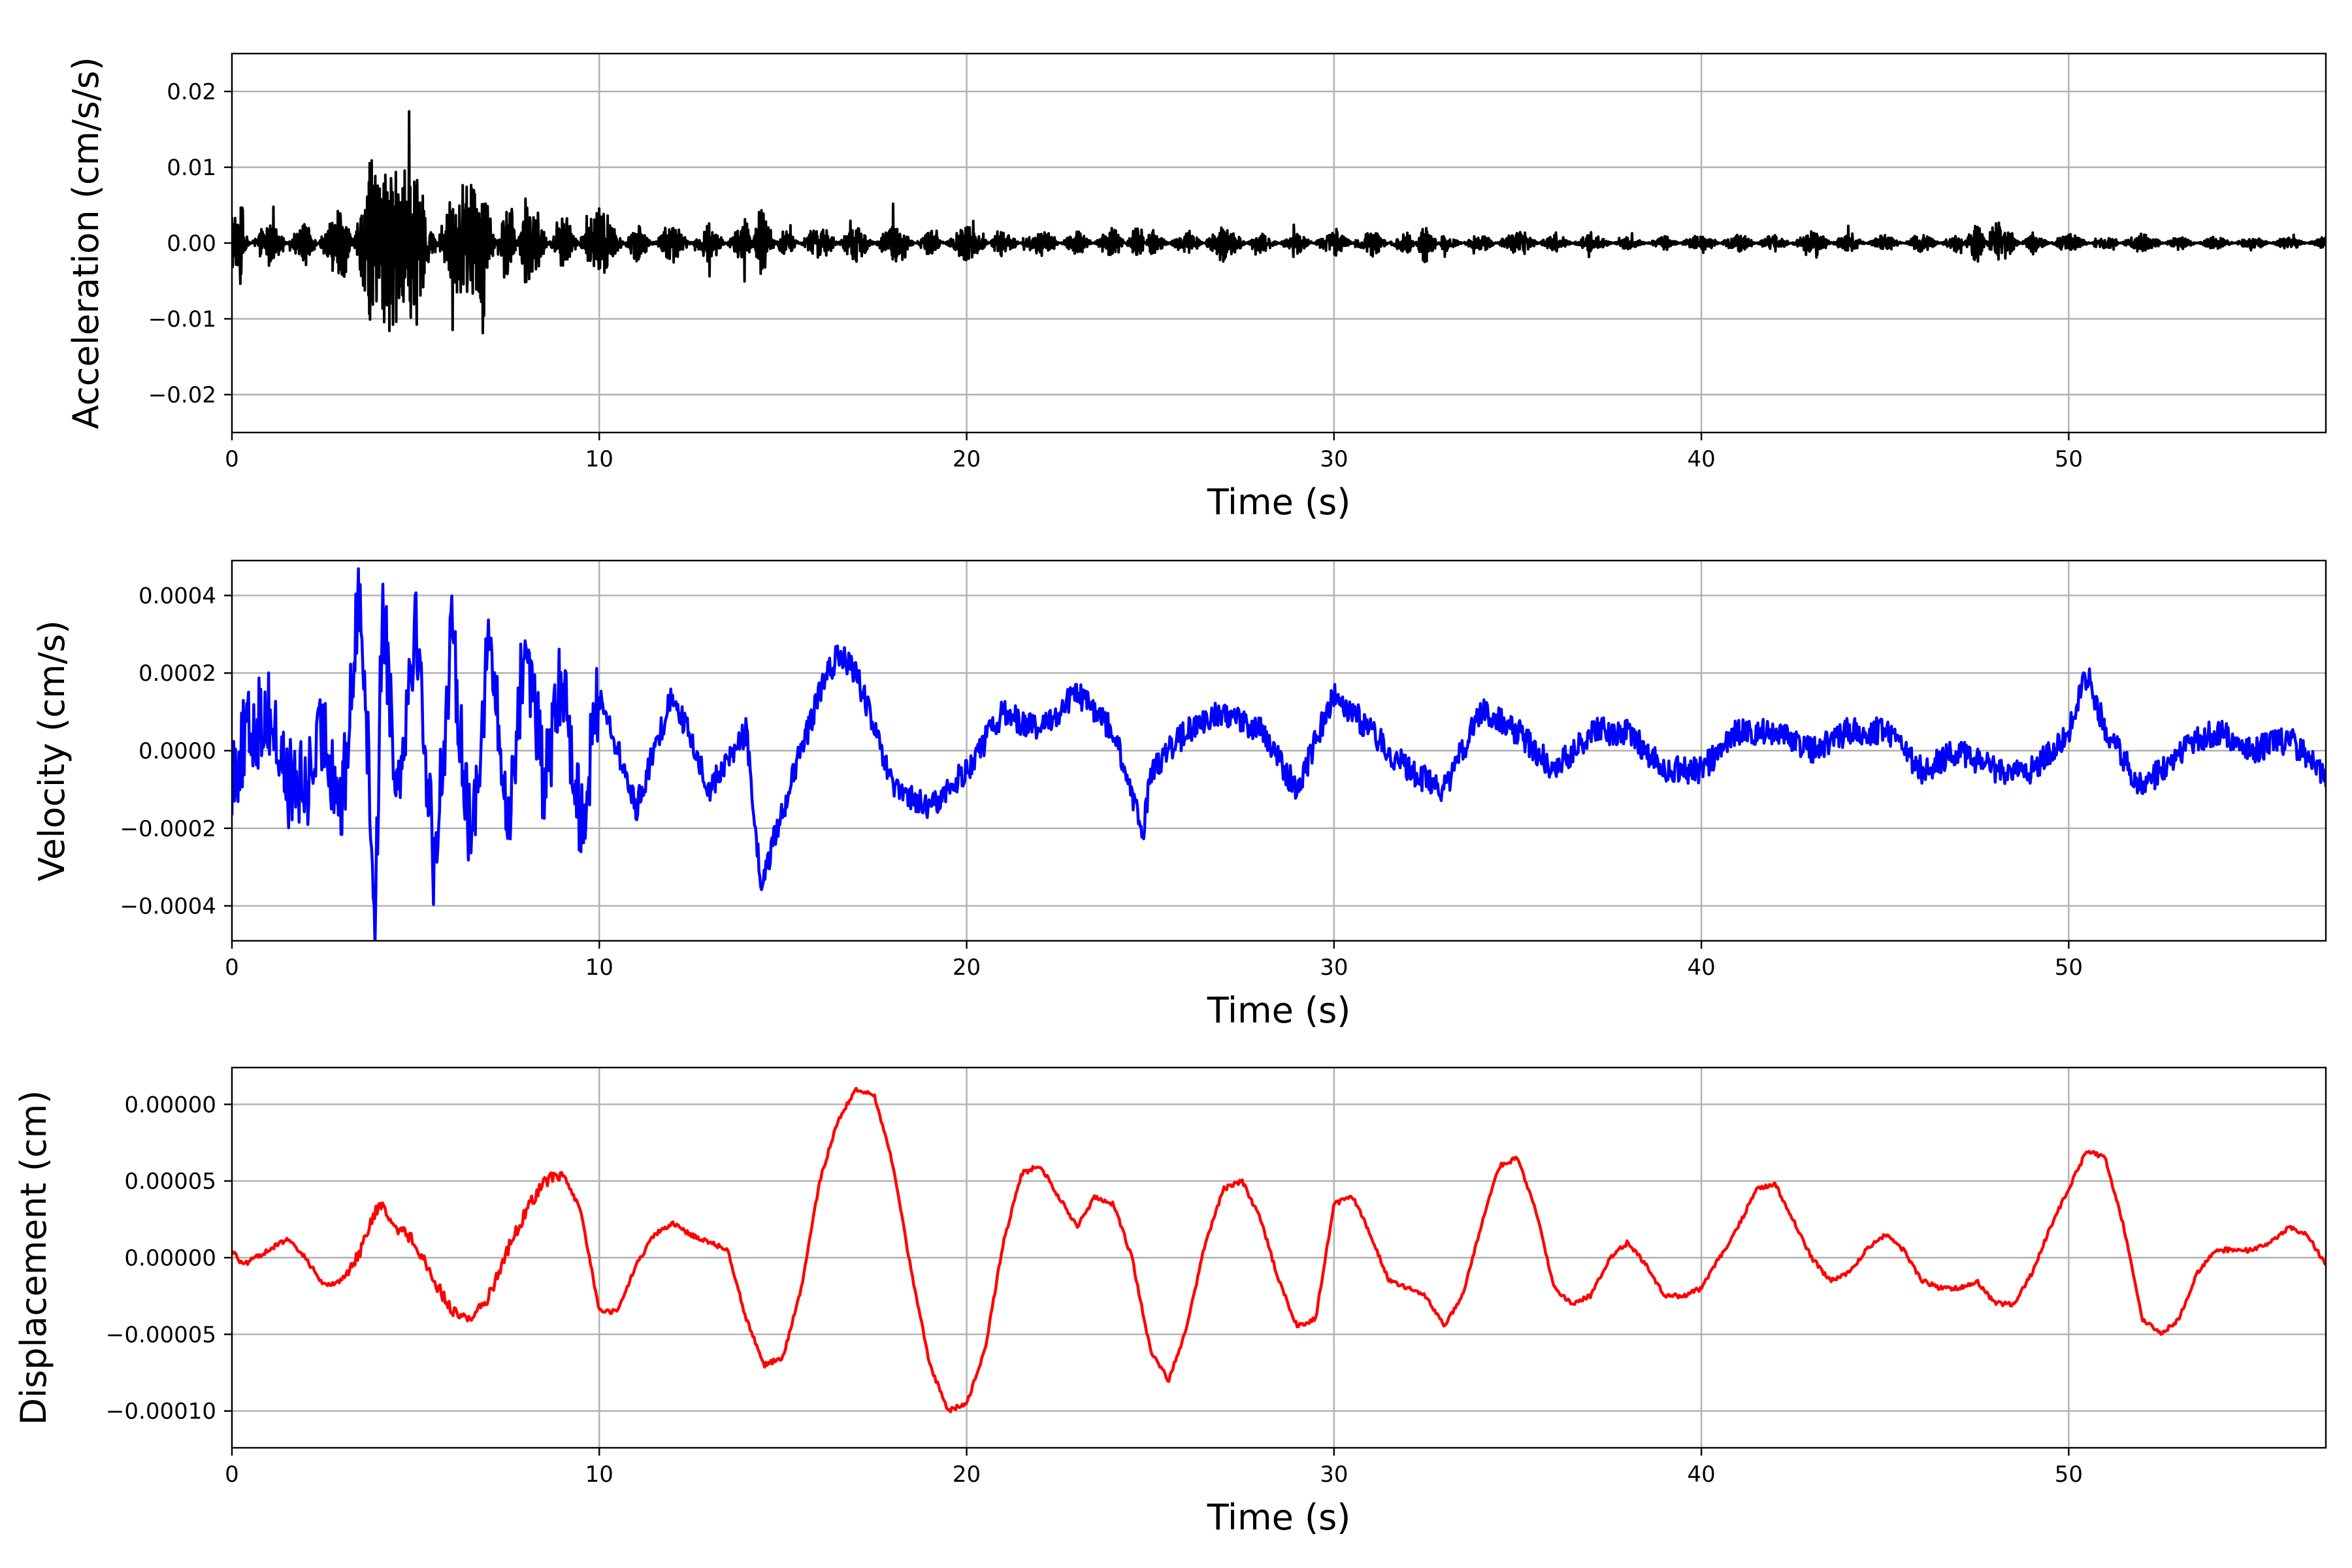 The height and width of the screenshot is (1568, 2352). Describe the element at coordinates (191, 168) in the screenshot. I see `y-tick-label: 0.01` at that location.